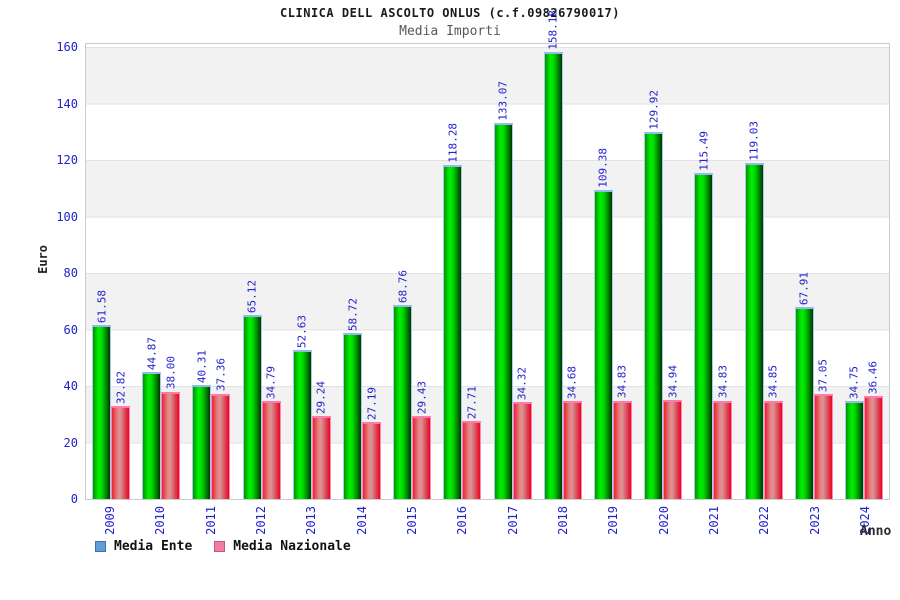 The image size is (900, 600). I want to click on media-nazionale-bar-2016: 27.71, so click(472, 442).